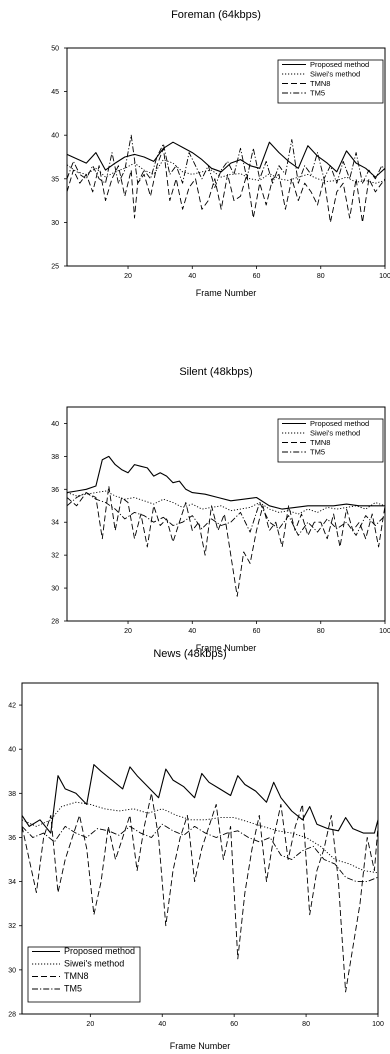 This screenshot has width=390, height=1054. I want to click on y-tick-label: 35, so click(55, 179).